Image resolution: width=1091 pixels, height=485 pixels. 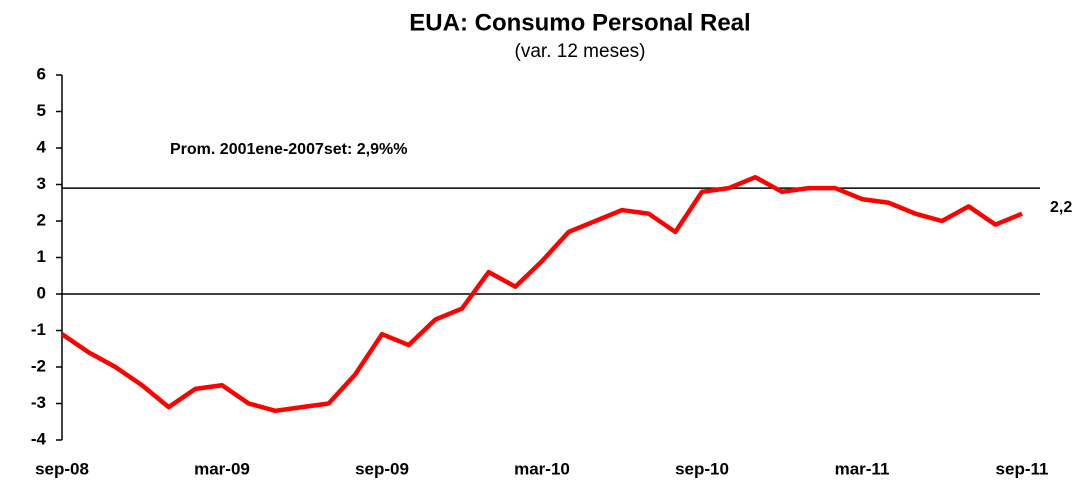 I want to click on chart-subtitle: (var. 12 meses), so click(x=580, y=51).